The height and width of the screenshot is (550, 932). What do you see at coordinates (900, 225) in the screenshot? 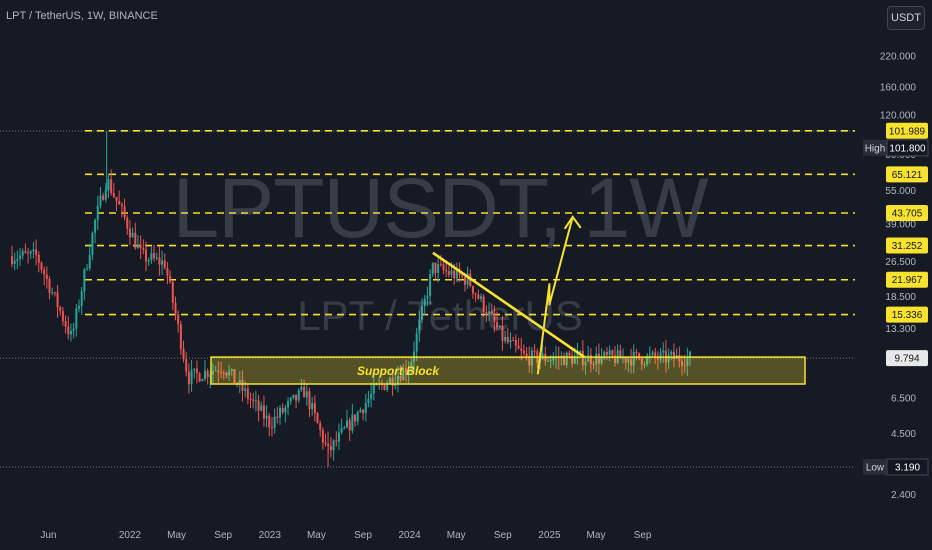
I see `price-tick-label: 39.000` at bounding box center [900, 225].